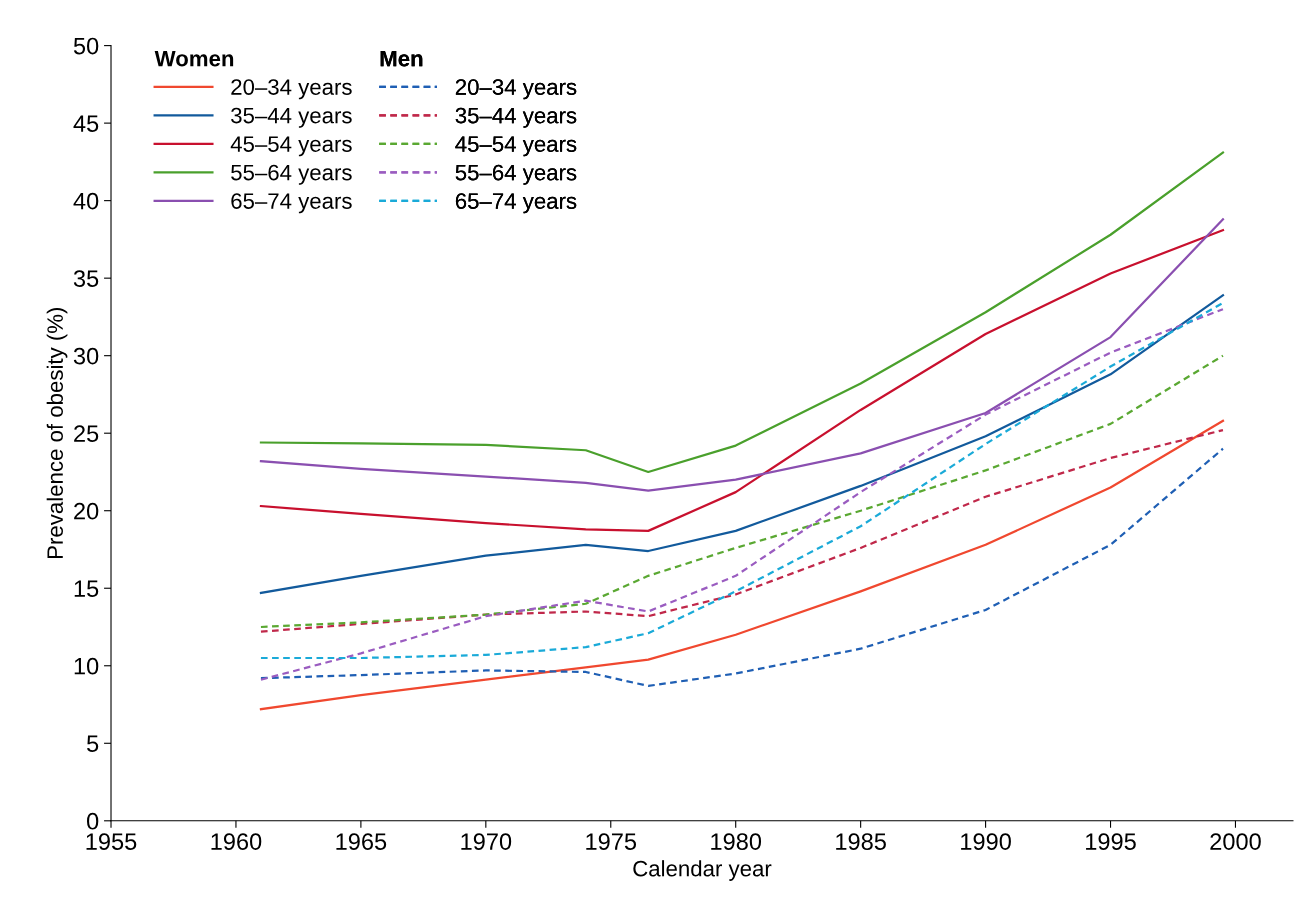 This screenshot has width=1306, height=912. What do you see at coordinates (86, 433) in the screenshot?
I see `y-tick-label: 25` at bounding box center [86, 433].